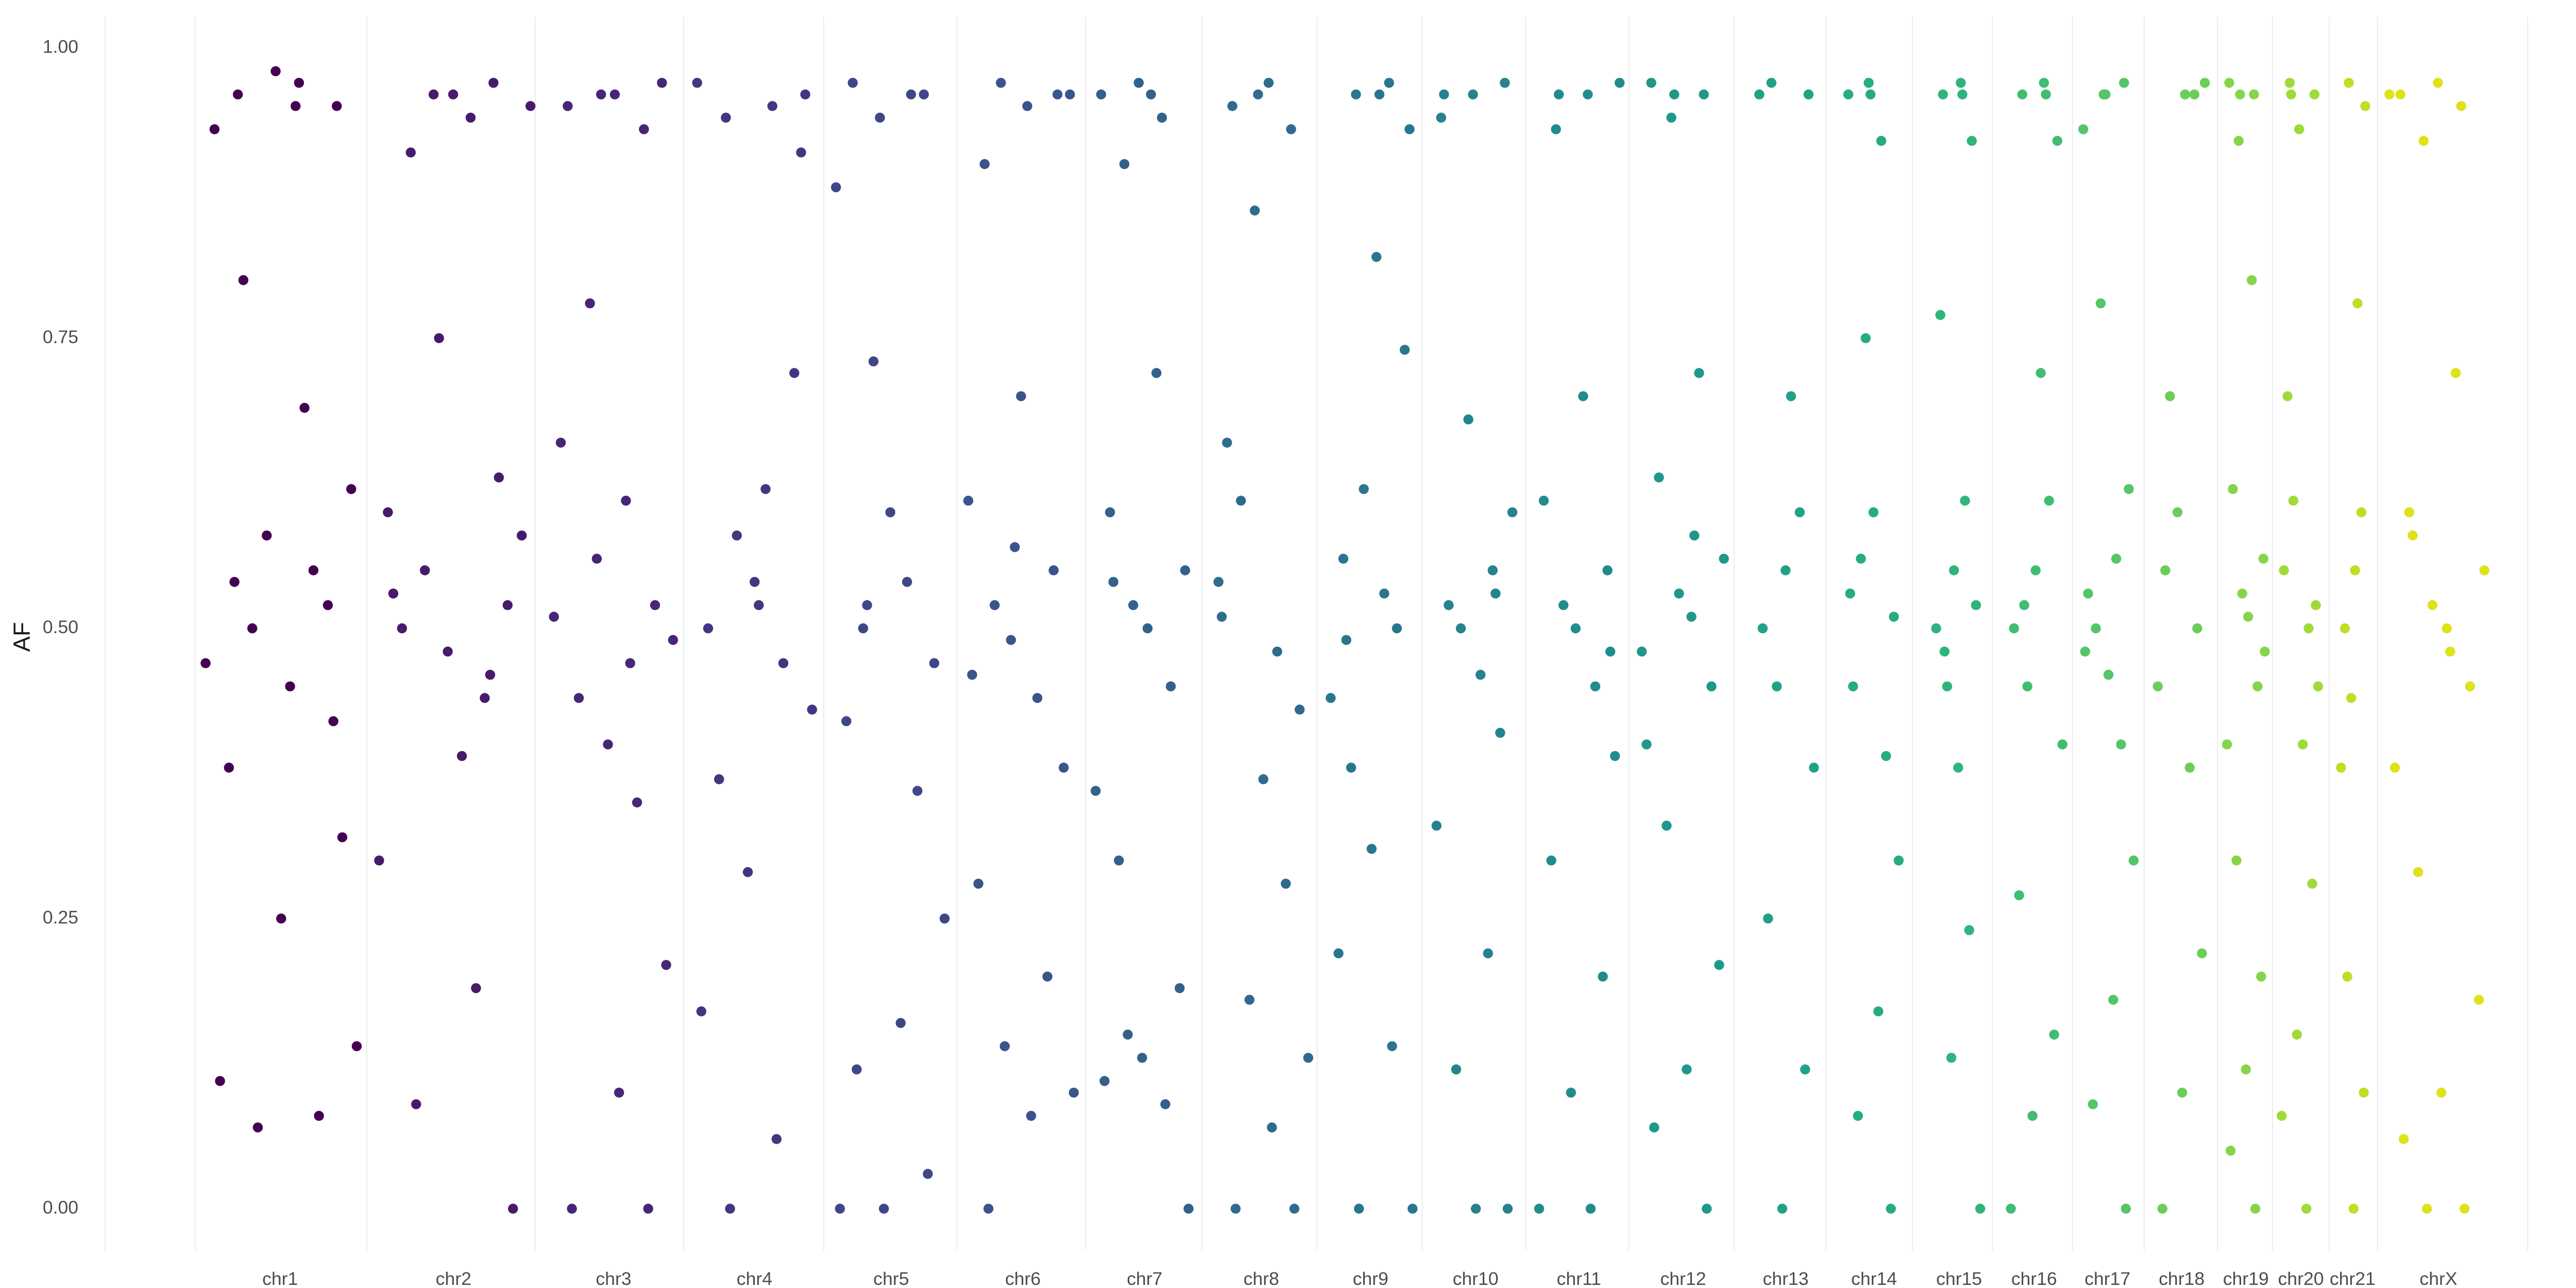 The width and height of the screenshot is (2576, 1288). What do you see at coordinates (60, 337) in the screenshot?
I see `y-tick-label: 0.75` at bounding box center [60, 337].